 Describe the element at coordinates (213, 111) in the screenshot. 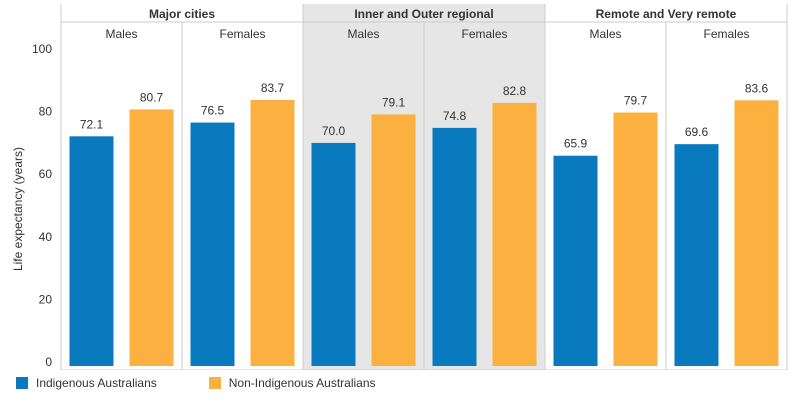

I see `bar-value-label: 76.5` at that location.